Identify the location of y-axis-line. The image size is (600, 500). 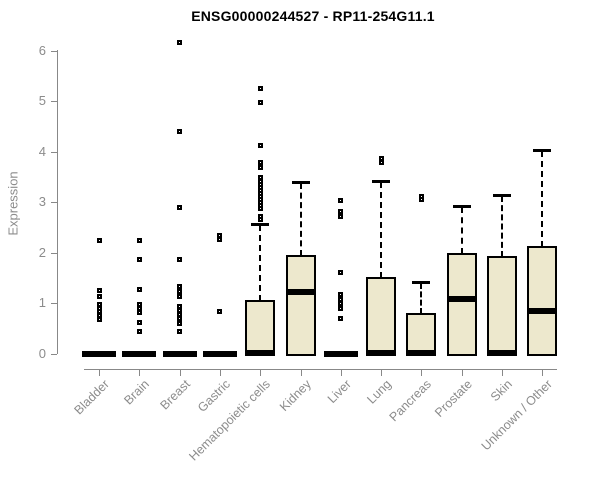
(57, 202).